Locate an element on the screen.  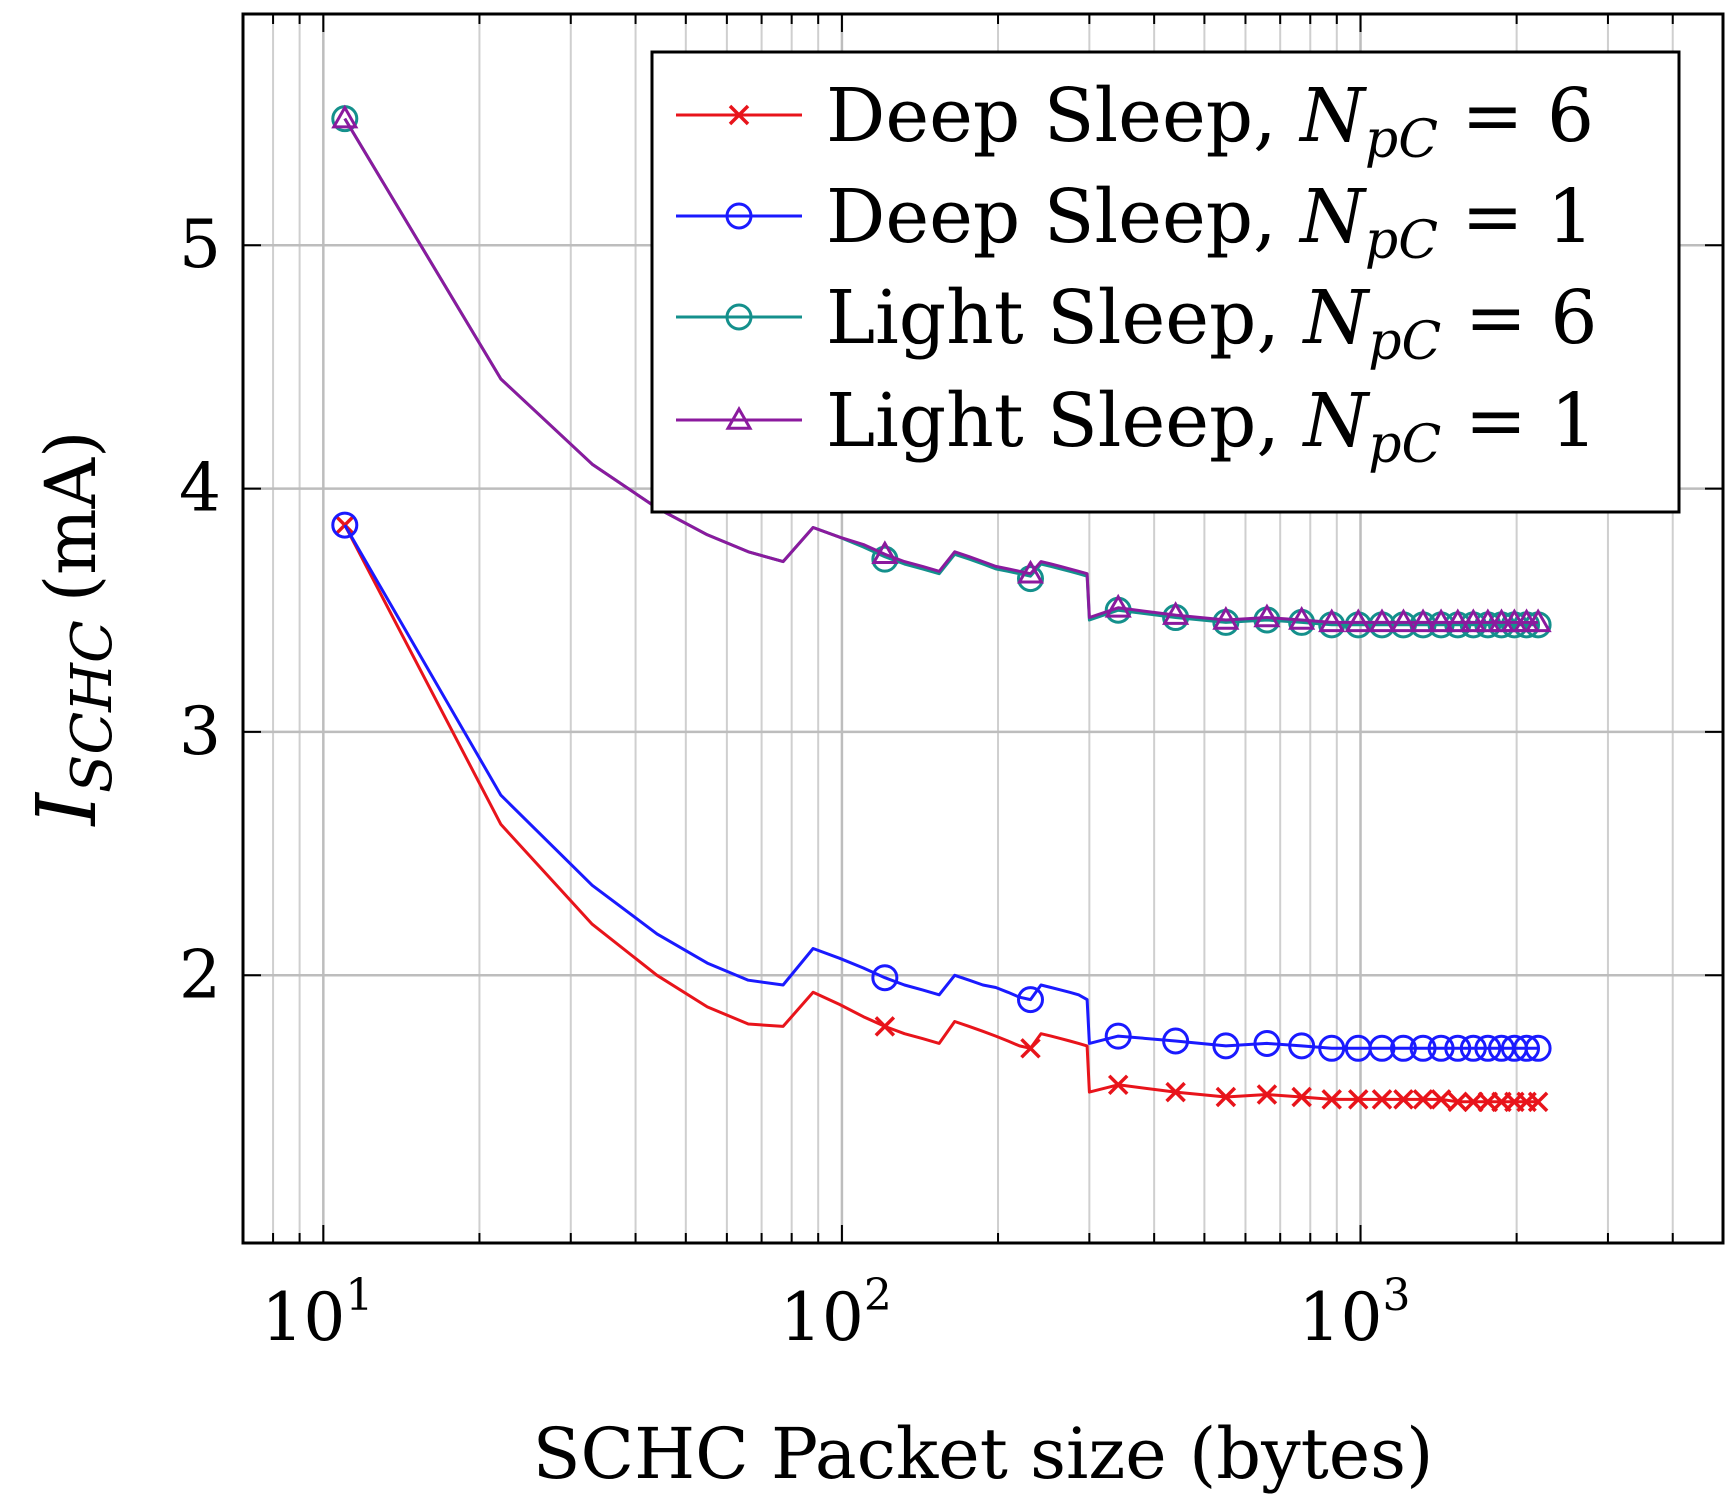
svg-text:ISCHC(mA): ISCHC (mA) is located at coordinates (72, 629).